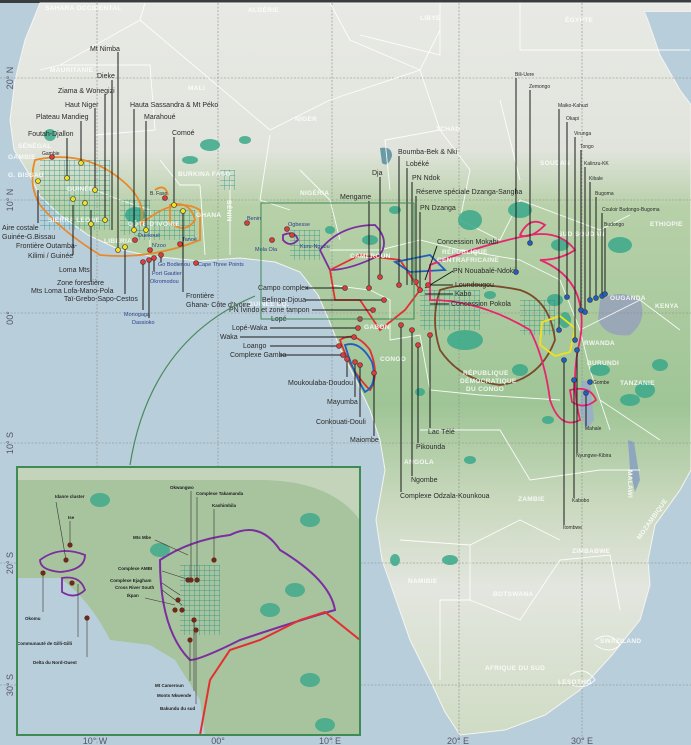 This screenshot has width=691, height=745. What do you see at coordinates (384, 300) in the screenshot?
I see `site-marker-belinga` at bounding box center [384, 300].